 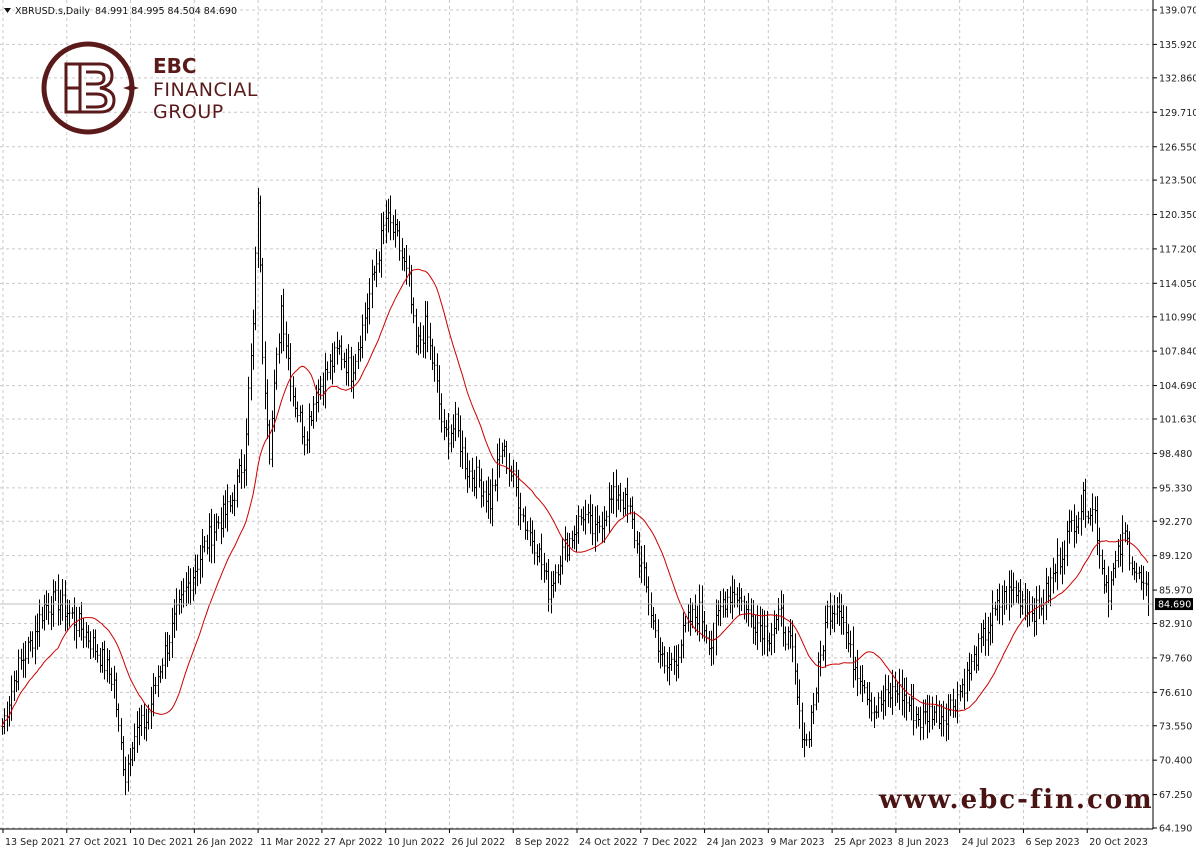 What do you see at coordinates (1177, 45) in the screenshot?
I see `y-tick-label: 135.920` at bounding box center [1177, 45].